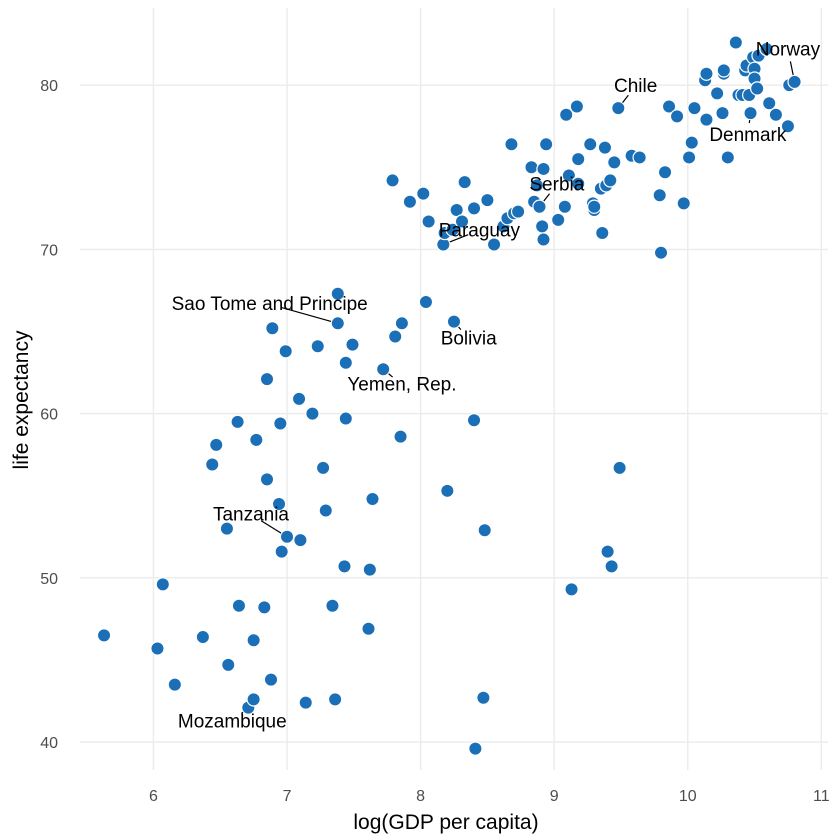  I want to click on annotation-label: Denmark, so click(748, 135).